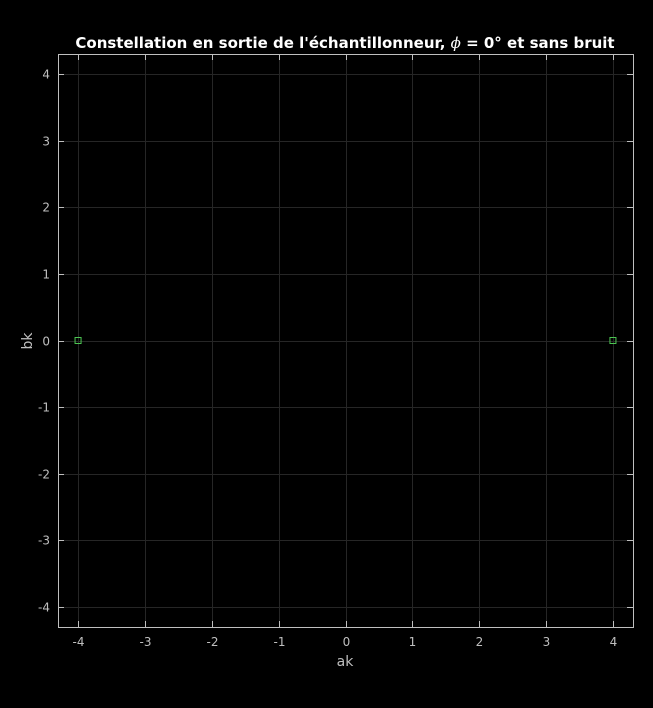 This screenshot has height=708, width=653. I want to click on y-axis-label: bk, so click(28, 341).